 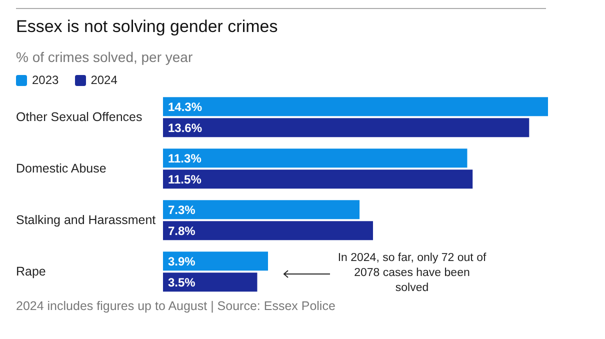 What do you see at coordinates (105, 57) in the screenshot?
I see `chart-subtitle: % of crimes solved, per year` at bounding box center [105, 57].